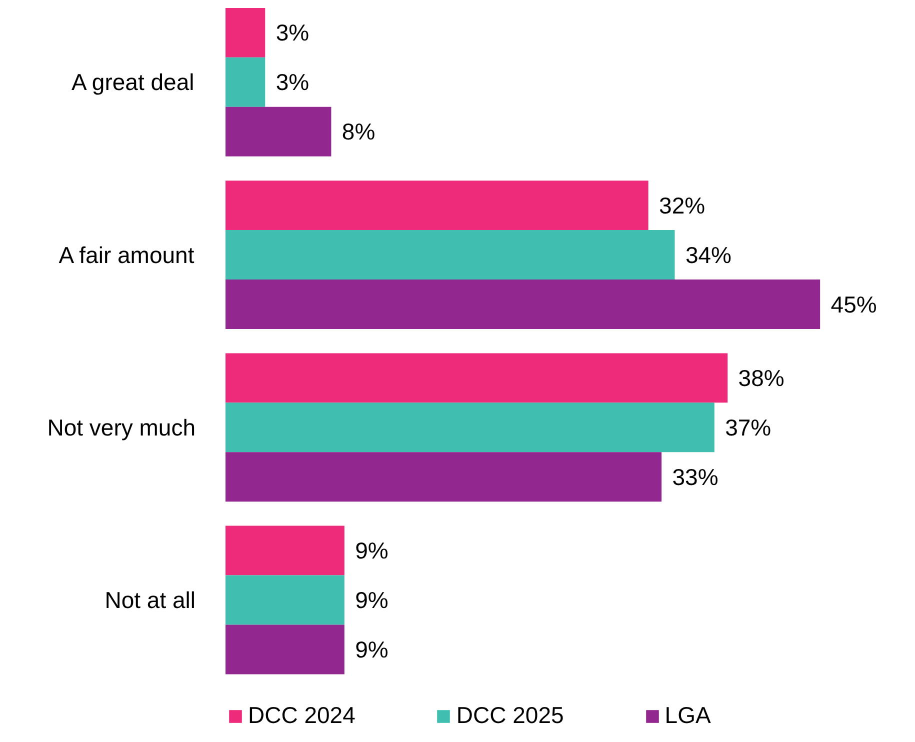 This screenshot has width=915, height=742. I want to click on data-label: 33%, so click(695, 477).